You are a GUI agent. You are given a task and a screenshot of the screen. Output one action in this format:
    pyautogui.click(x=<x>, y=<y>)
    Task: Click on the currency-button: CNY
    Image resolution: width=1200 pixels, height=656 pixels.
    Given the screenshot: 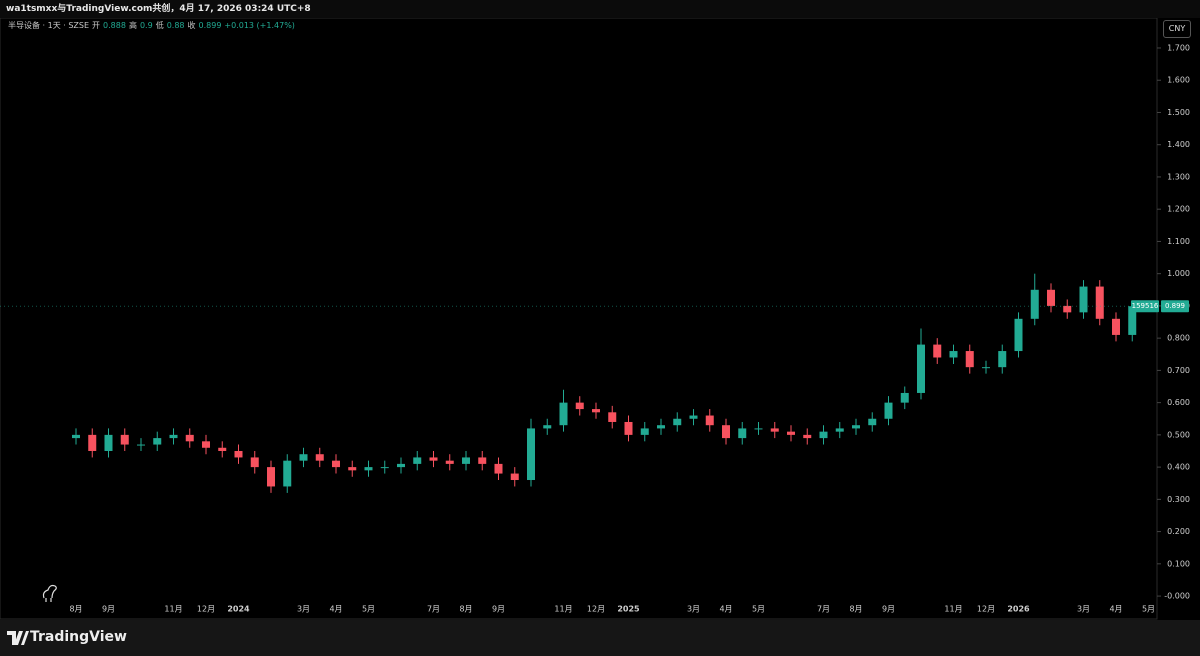 What is the action you would take?
    pyautogui.click(x=1177, y=29)
    